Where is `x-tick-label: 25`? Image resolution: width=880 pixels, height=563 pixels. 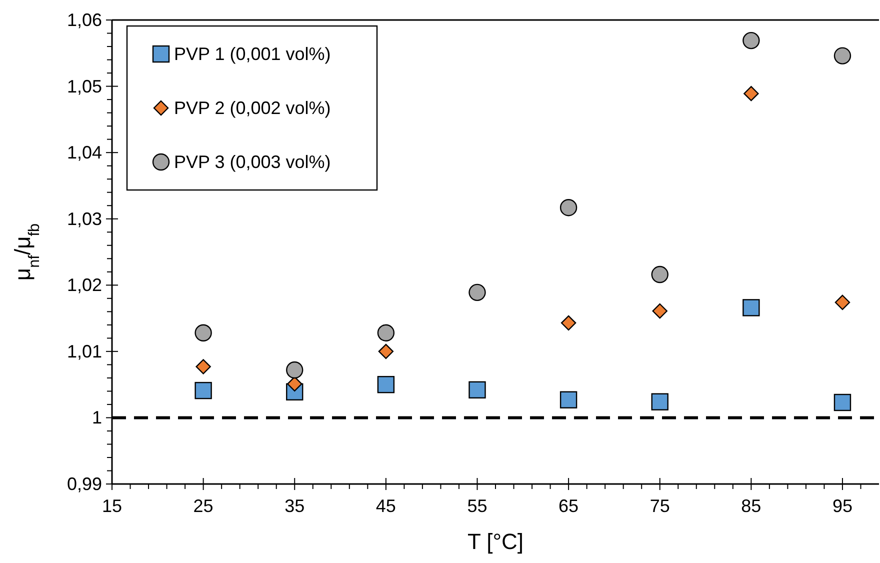 x-tick-label: 25 is located at coordinates (203, 506).